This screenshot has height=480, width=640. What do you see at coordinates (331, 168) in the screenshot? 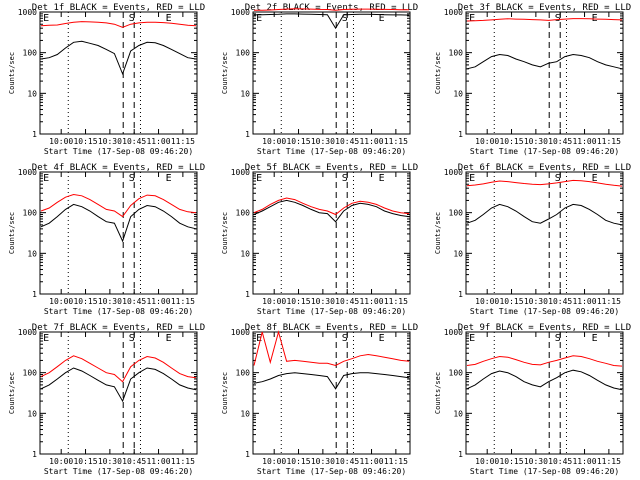
I see `panel-title: Det 5f BLACK = Events, RED = LLD` at bounding box center [331, 168].